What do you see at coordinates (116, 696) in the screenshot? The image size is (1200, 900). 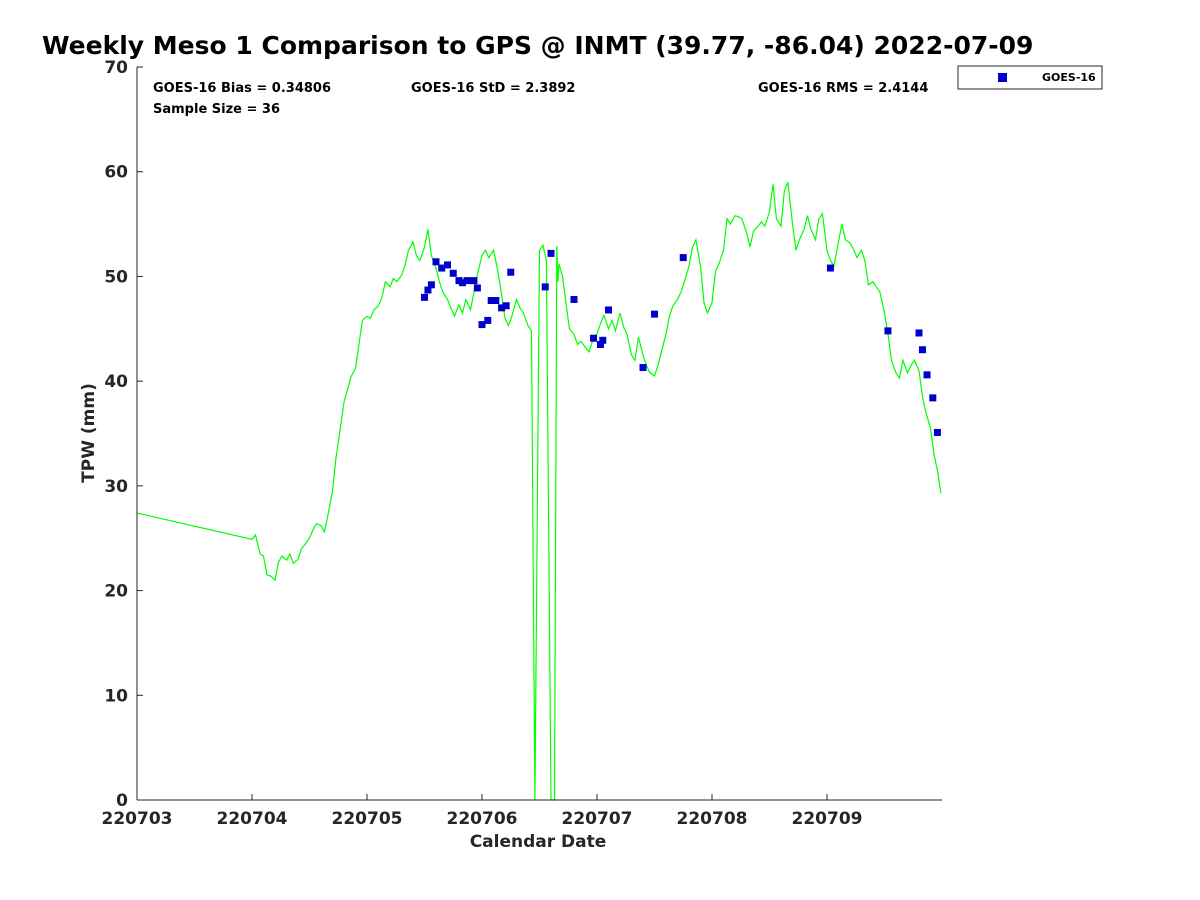 I see `y-tick-label-1: 10` at bounding box center [116, 696].